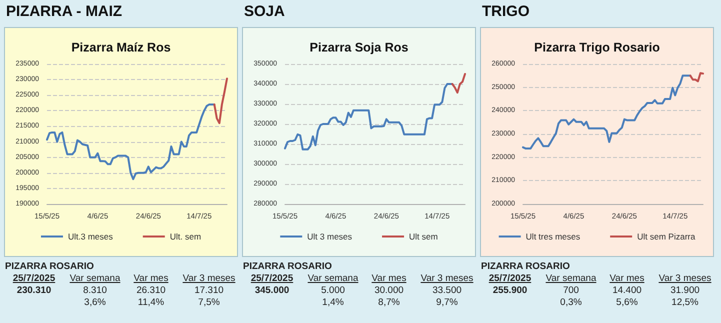  Describe the element at coordinates (34, 290) in the screenshot. I see `text: 230.310` at that location.